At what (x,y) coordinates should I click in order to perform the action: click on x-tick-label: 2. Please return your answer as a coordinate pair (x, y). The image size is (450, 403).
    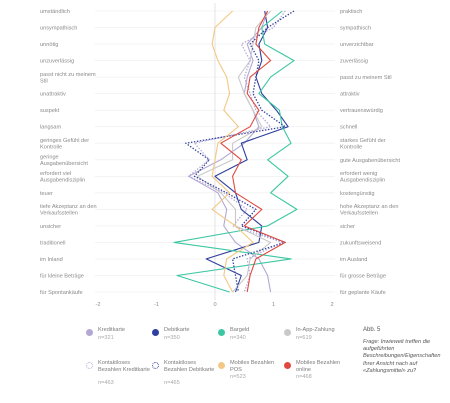
    Looking at the image, I should click on (331, 305).